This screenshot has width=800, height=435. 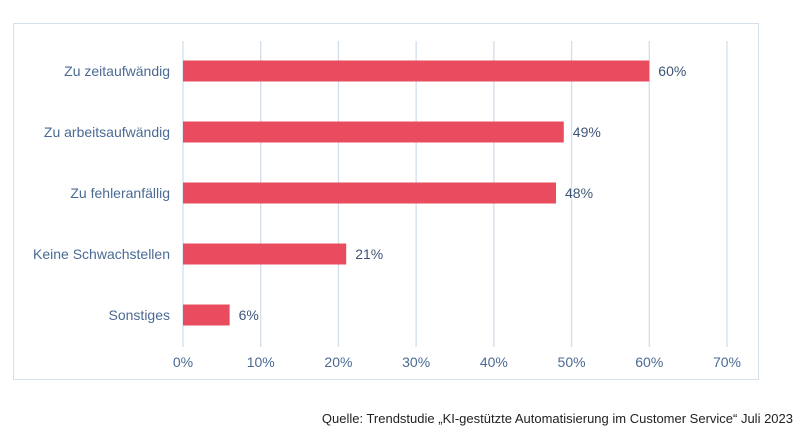 I want to click on data-label: 21%, so click(x=369, y=254).